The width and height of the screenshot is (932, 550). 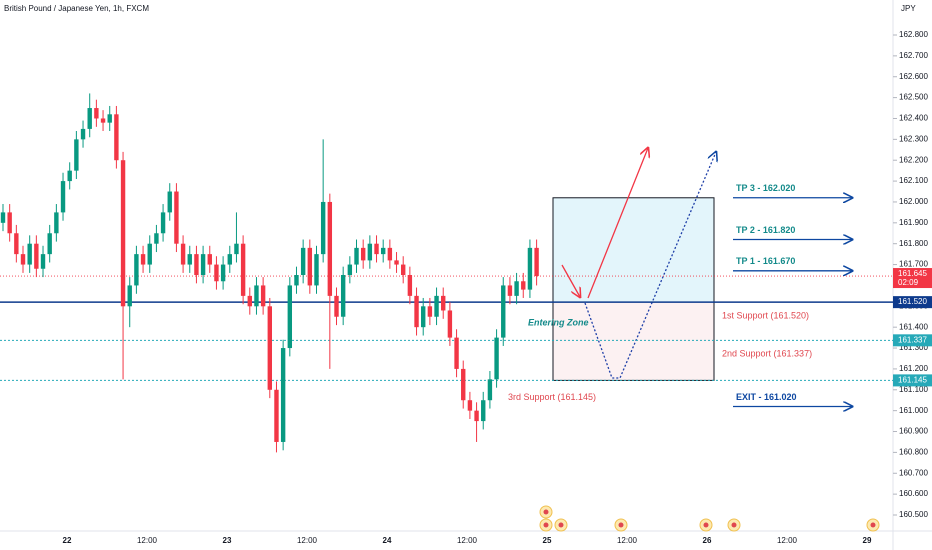 I want to click on y-tick-label: 160.800, so click(x=913, y=452).